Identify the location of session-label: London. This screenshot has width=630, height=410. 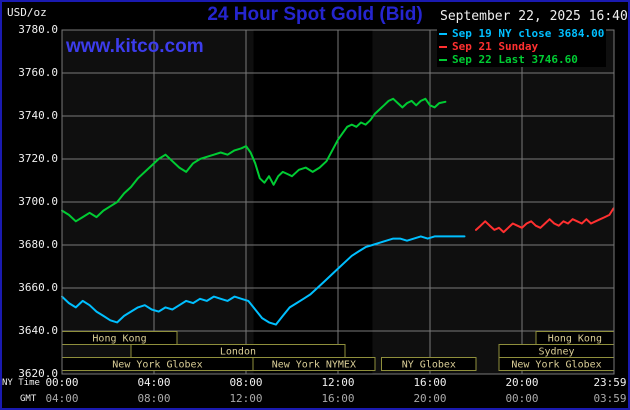
(238, 352).